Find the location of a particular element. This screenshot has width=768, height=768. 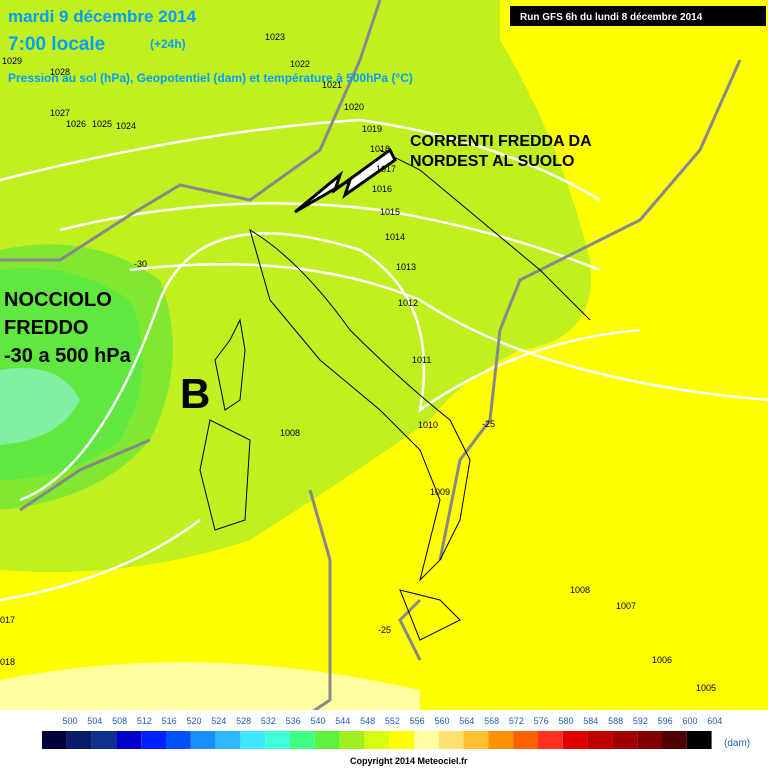

annotation: -30 a 500 hPa is located at coordinates (68, 356).